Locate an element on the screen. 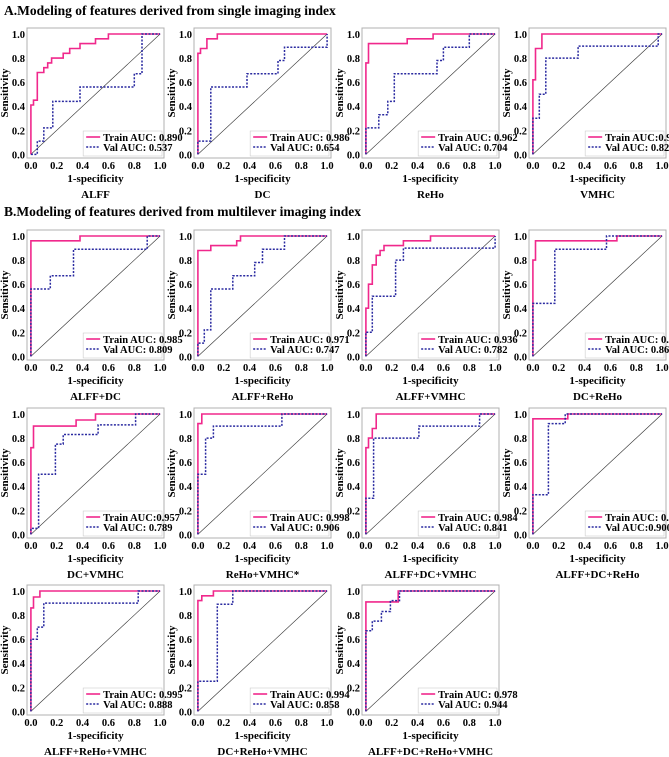  panel-title: ReHo+VMHC* is located at coordinates (263, 575).